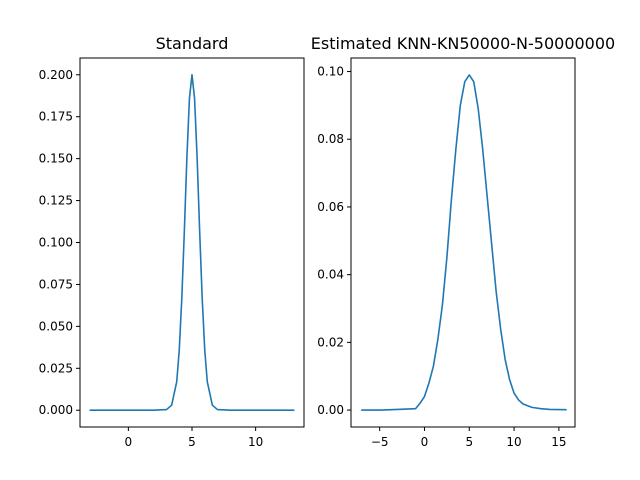  I want to click on left-y-tick-label: 0.100, so click(56, 243).